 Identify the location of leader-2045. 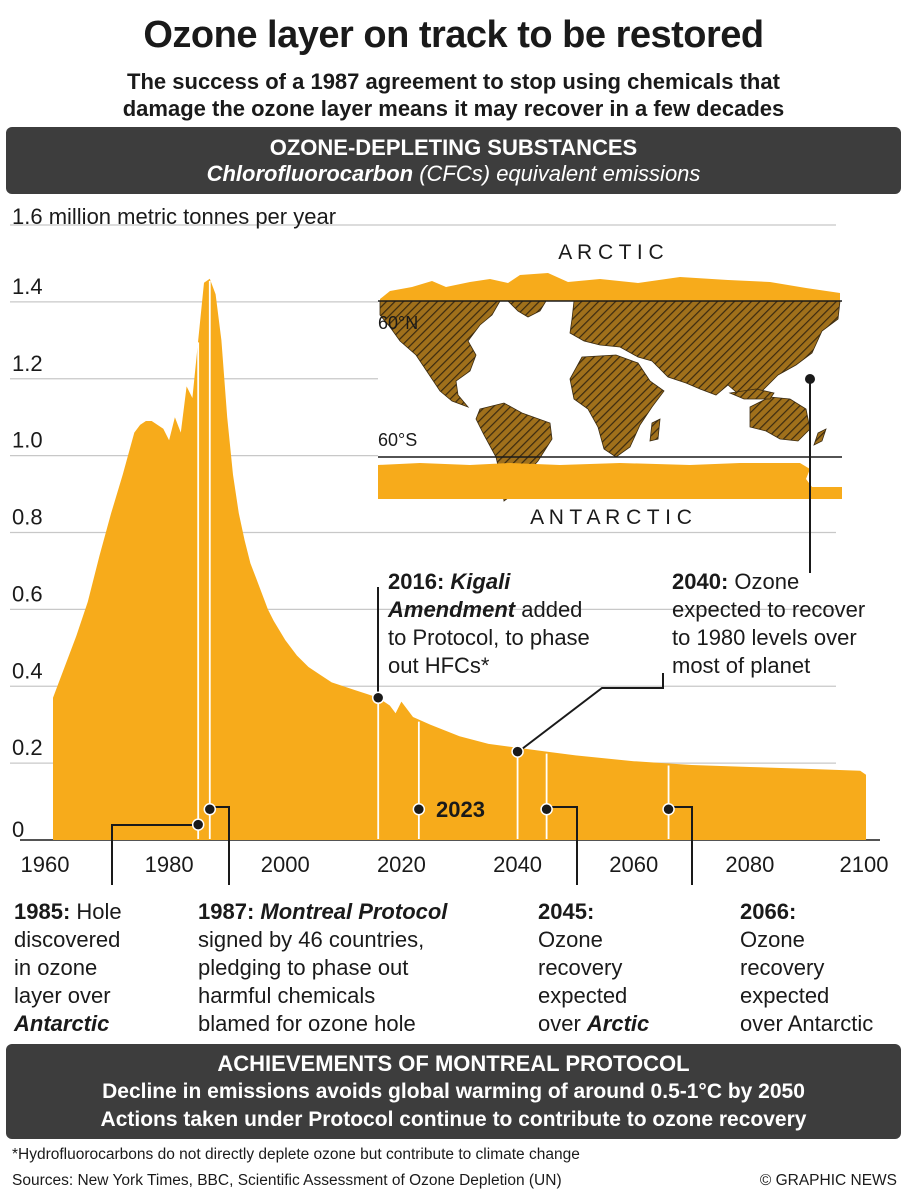
(562, 845).